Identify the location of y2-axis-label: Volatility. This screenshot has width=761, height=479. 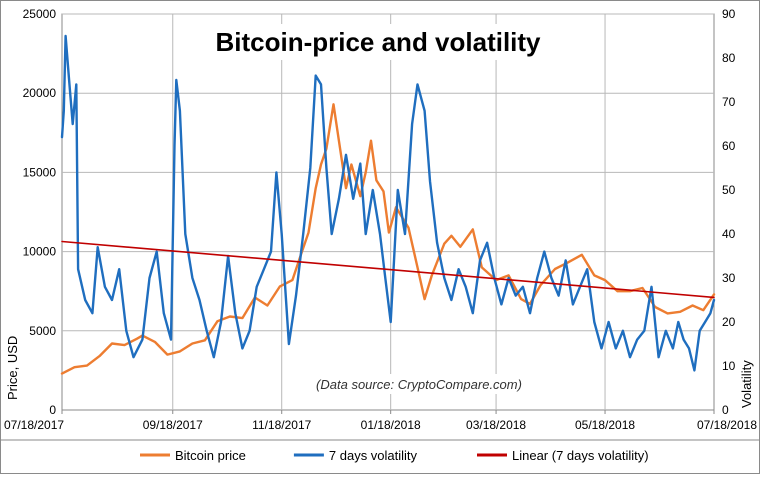
(746, 384).